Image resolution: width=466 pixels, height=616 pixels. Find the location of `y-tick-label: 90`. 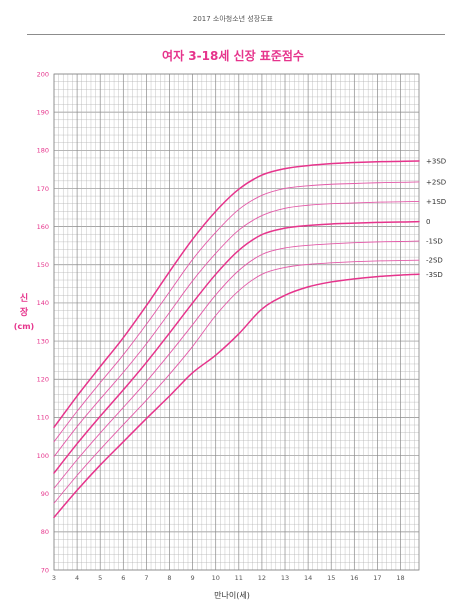

y-tick-label: 90 is located at coordinates (45, 494).